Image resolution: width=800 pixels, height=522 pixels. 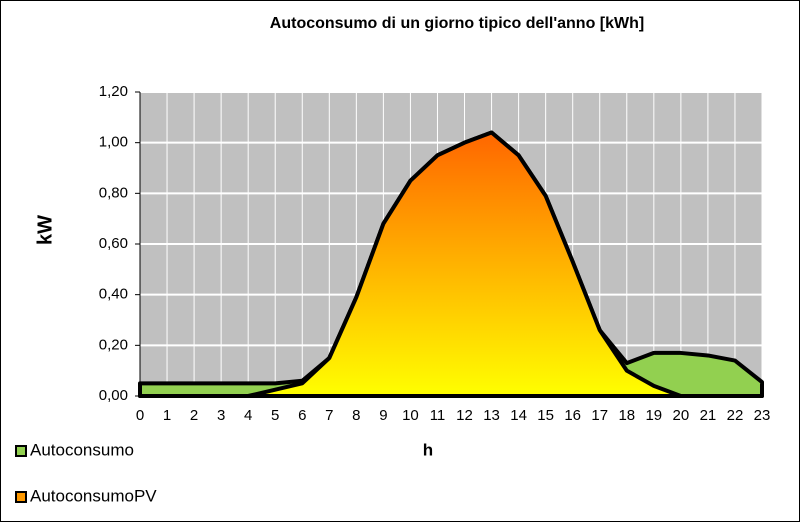 What do you see at coordinates (599, 415) in the screenshot?
I see `x-tick-label: 17` at bounding box center [599, 415].